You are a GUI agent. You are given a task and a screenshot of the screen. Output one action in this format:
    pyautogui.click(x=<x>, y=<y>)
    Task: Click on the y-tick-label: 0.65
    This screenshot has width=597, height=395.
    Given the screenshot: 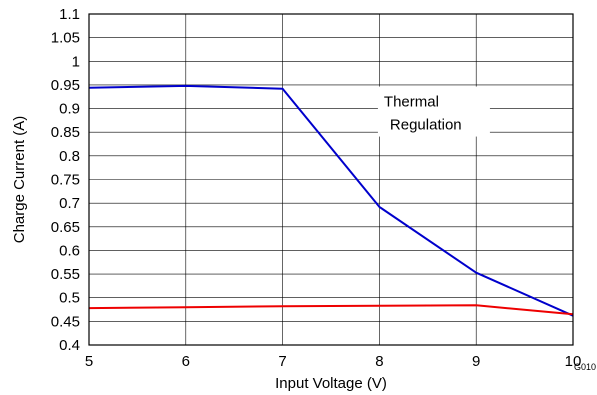 What is the action you would take?
    pyautogui.click(x=65, y=227)
    